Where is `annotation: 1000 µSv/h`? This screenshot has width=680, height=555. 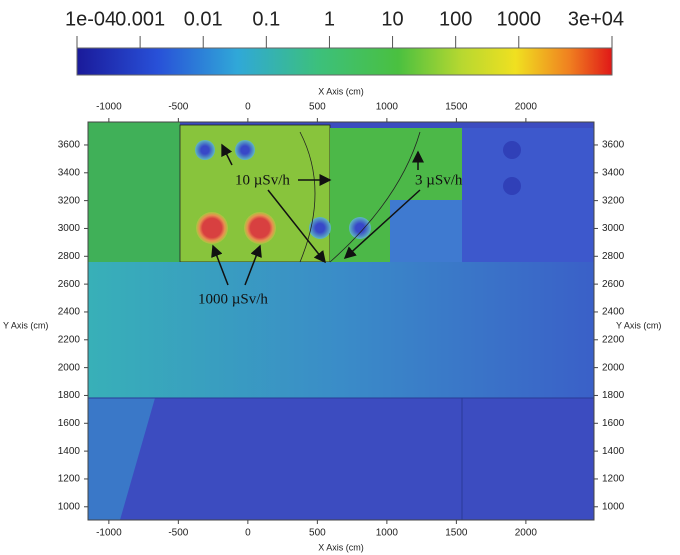
annotation: 1000 µSv/h is located at coordinates (233, 299).